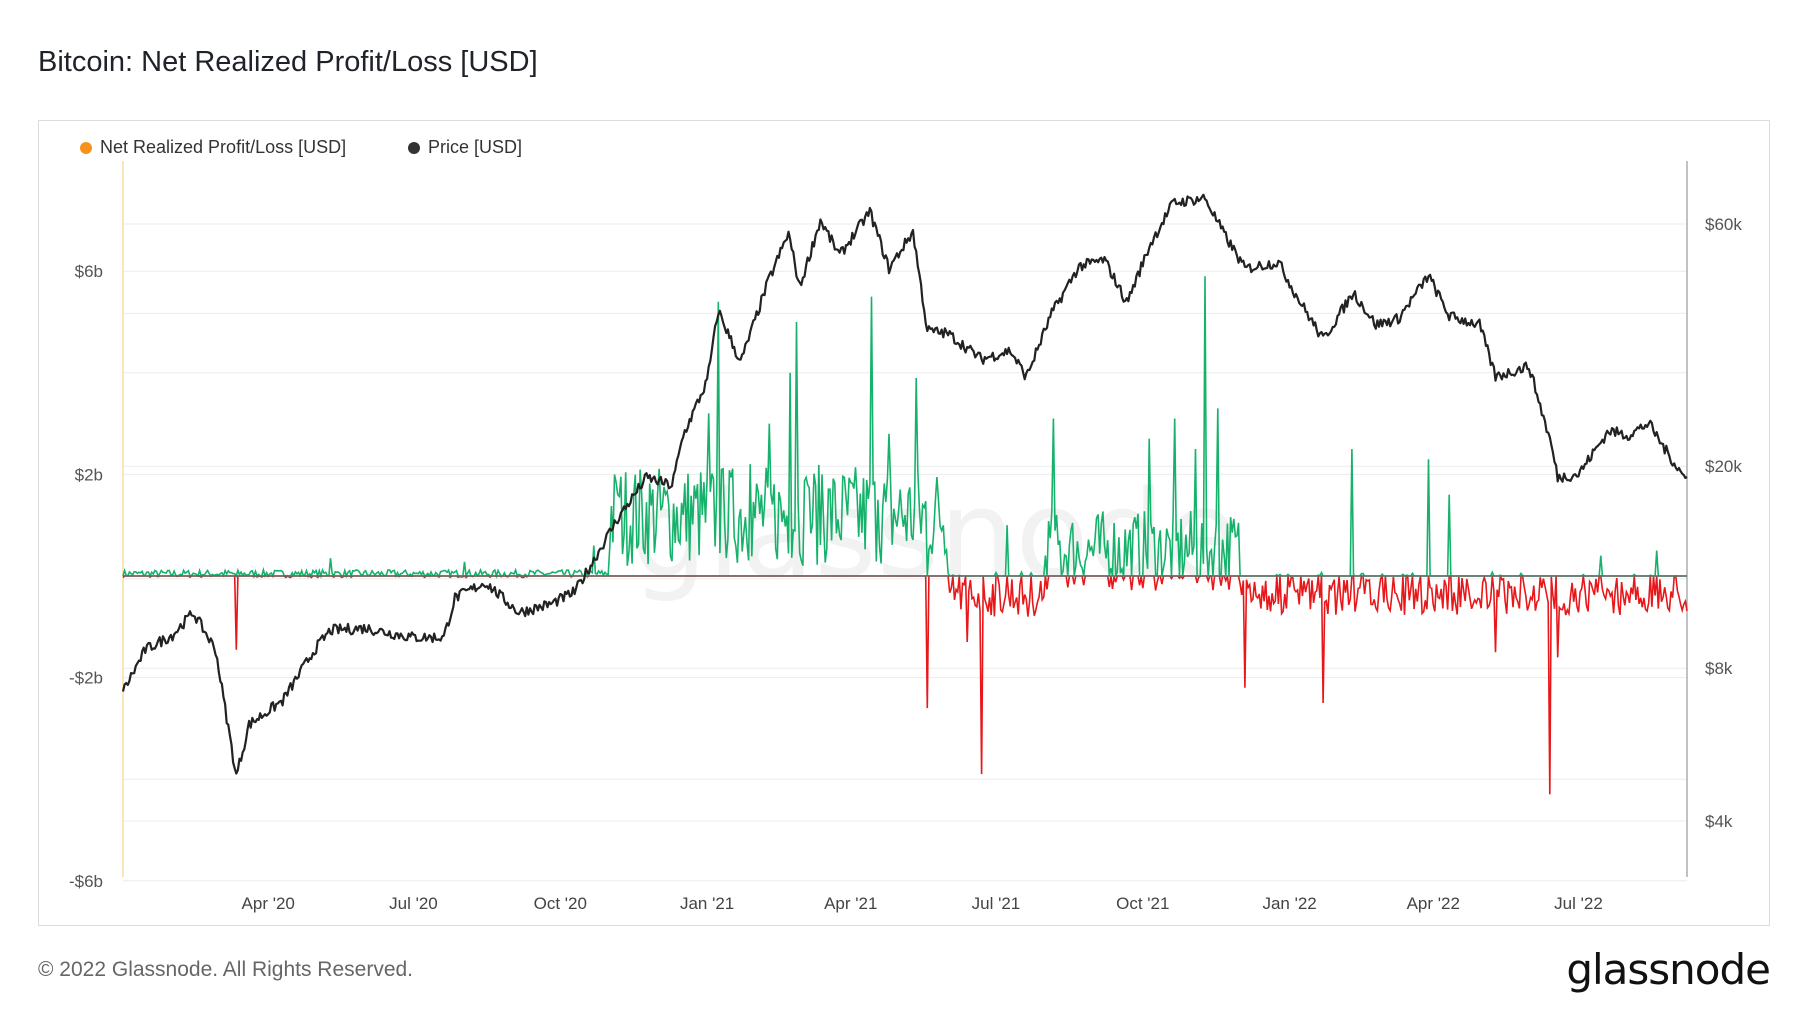 This screenshot has height=1013, width=1800. What do you see at coordinates (1142, 903) in the screenshot?
I see `x-tick-label: Oct '21` at bounding box center [1142, 903].